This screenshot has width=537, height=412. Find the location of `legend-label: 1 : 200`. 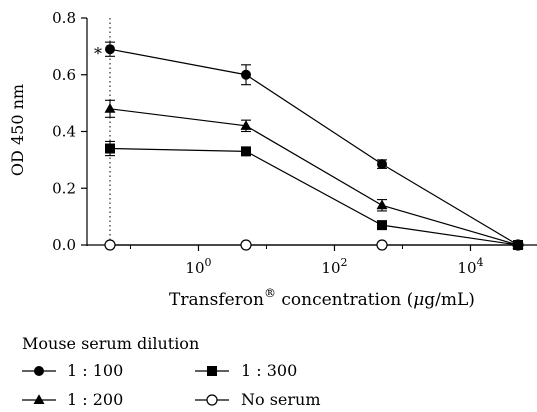

legend-label: 1 : 200 is located at coordinates (95, 399).